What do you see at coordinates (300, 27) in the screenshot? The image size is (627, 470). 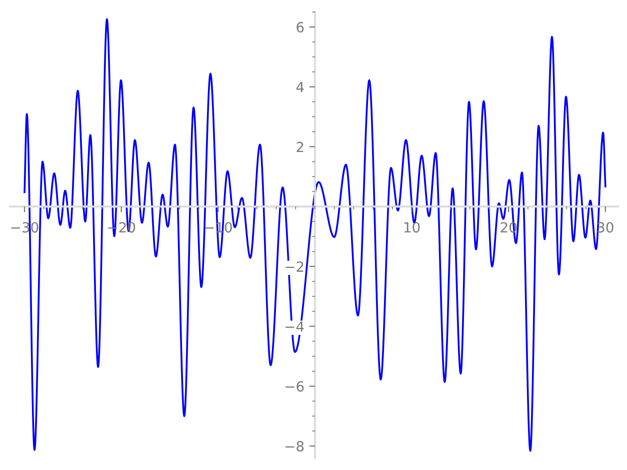 I see `y-tick-label: 6` at bounding box center [300, 27].